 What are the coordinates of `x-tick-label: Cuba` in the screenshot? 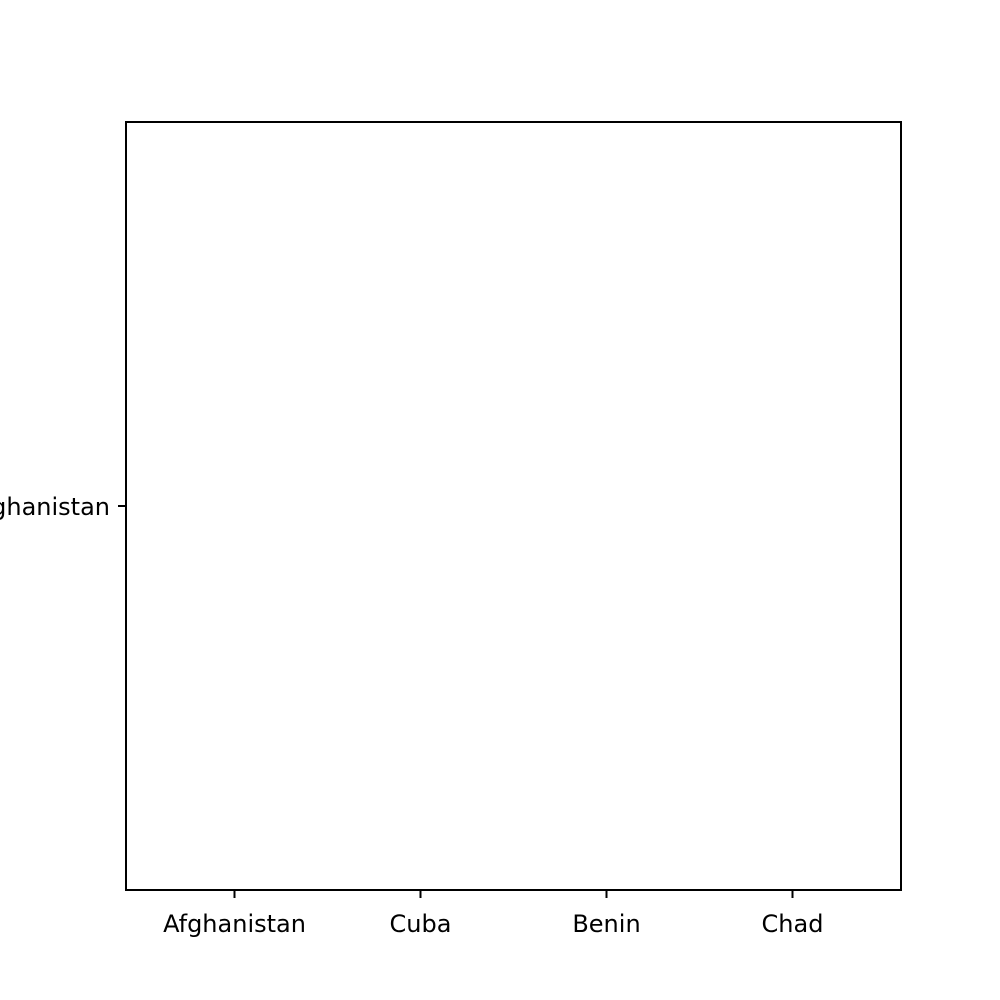 It's located at (421, 924).